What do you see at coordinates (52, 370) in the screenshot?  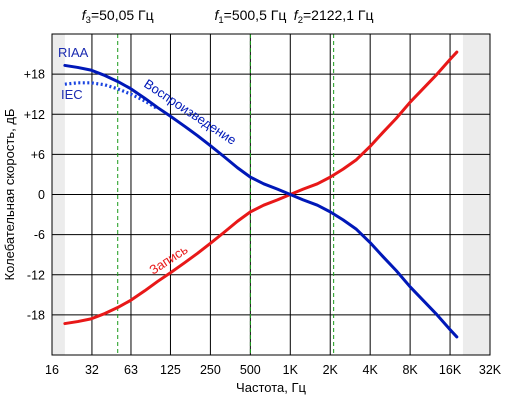 I see `x-tick-label: 16` at bounding box center [52, 370].